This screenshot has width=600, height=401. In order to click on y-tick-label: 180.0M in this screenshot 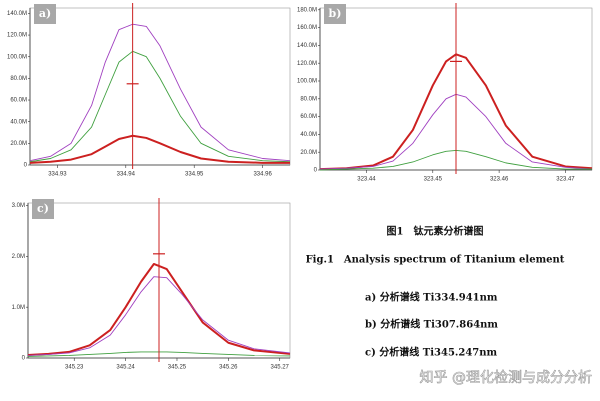, I will do `click(307, 10)`.